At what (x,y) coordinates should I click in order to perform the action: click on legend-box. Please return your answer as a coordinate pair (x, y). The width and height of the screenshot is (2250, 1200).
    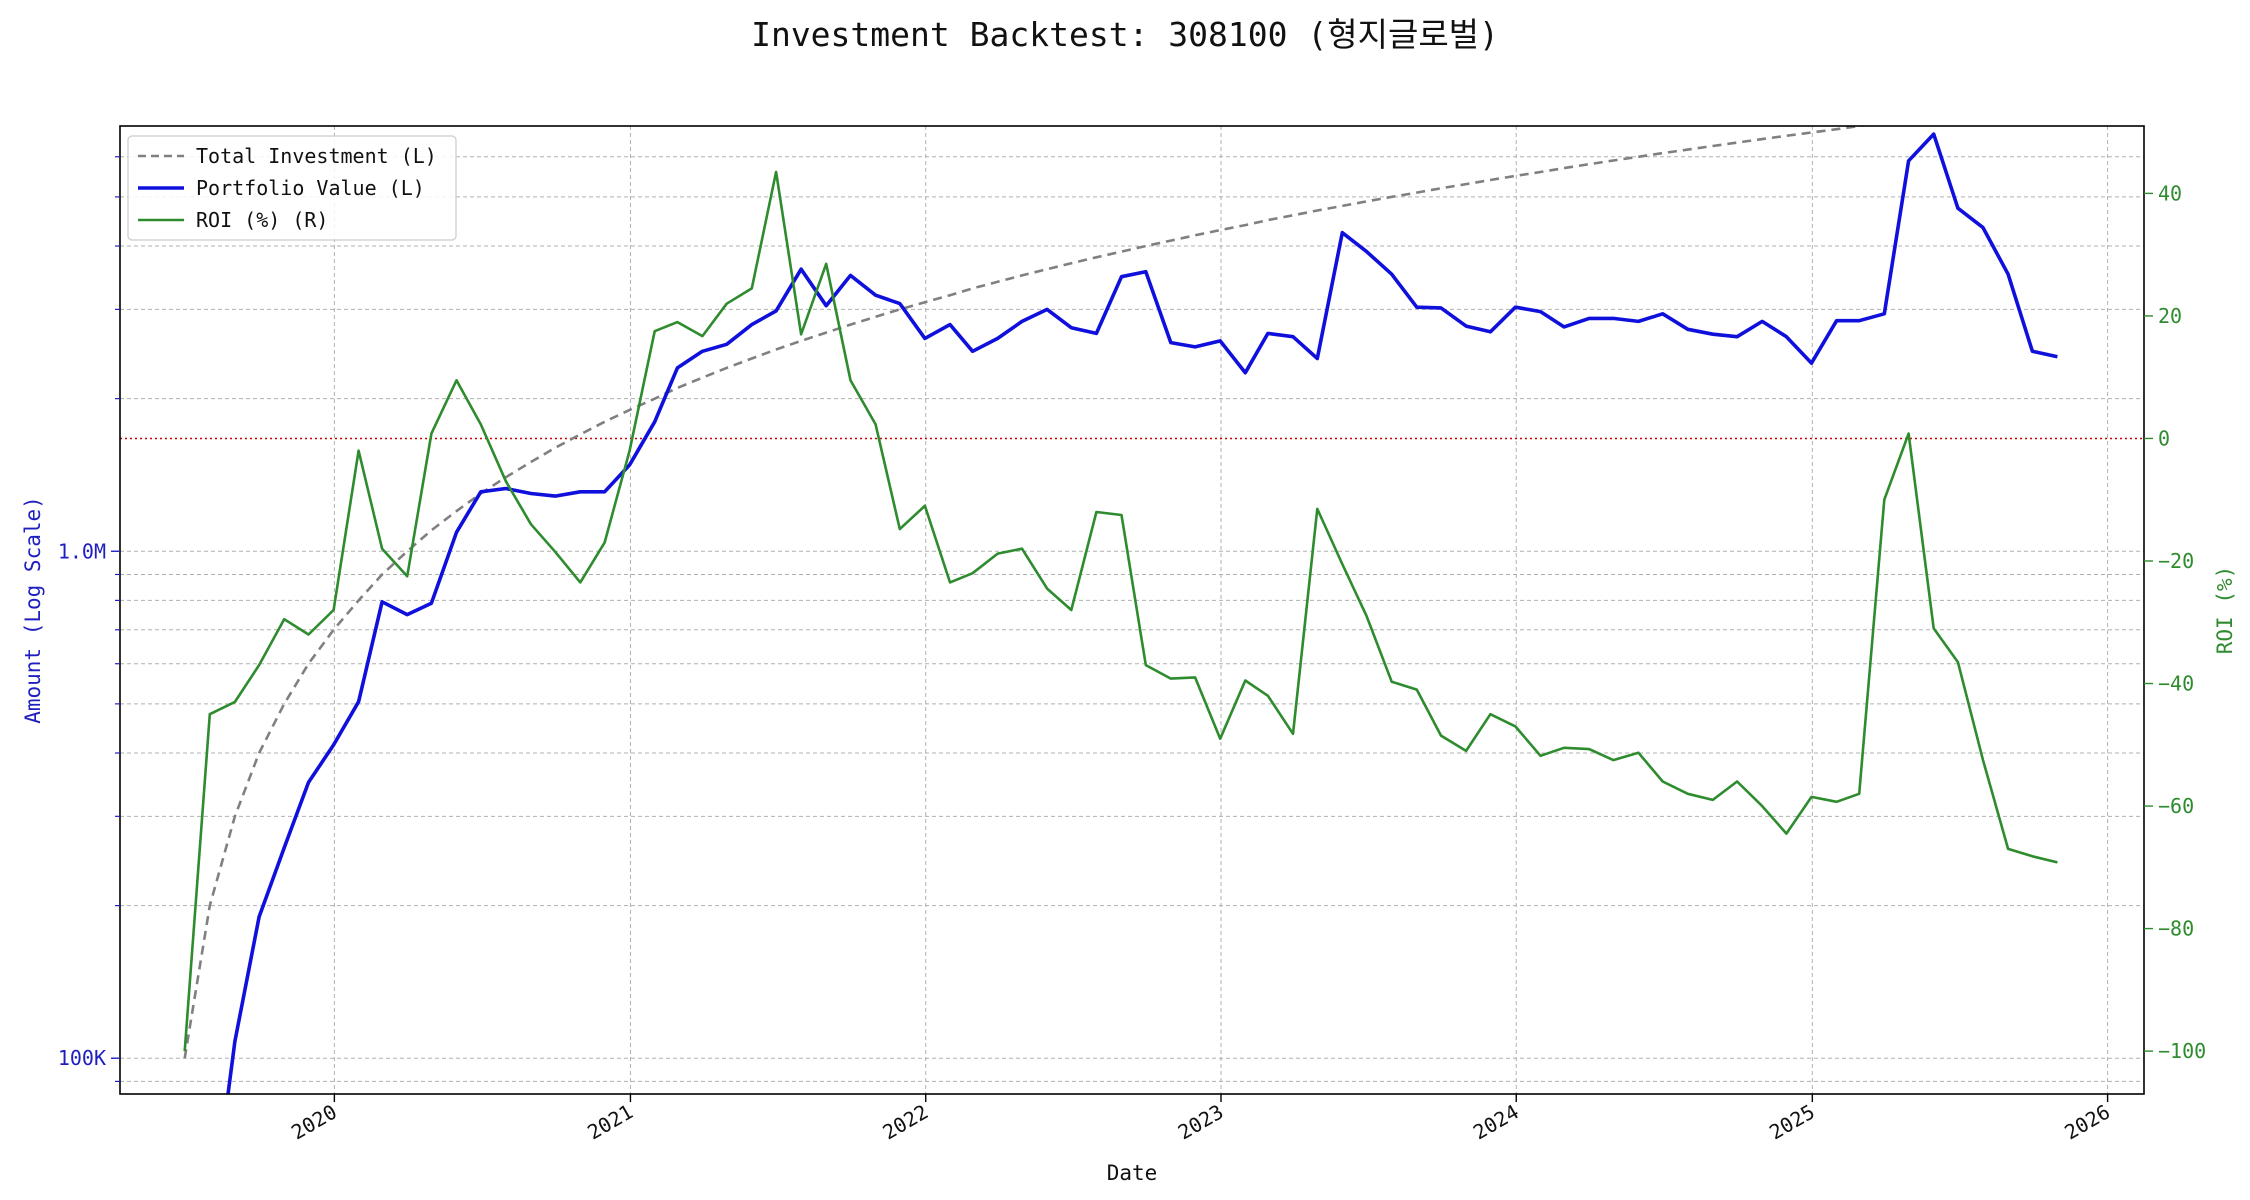
    Looking at the image, I should click on (292, 188).